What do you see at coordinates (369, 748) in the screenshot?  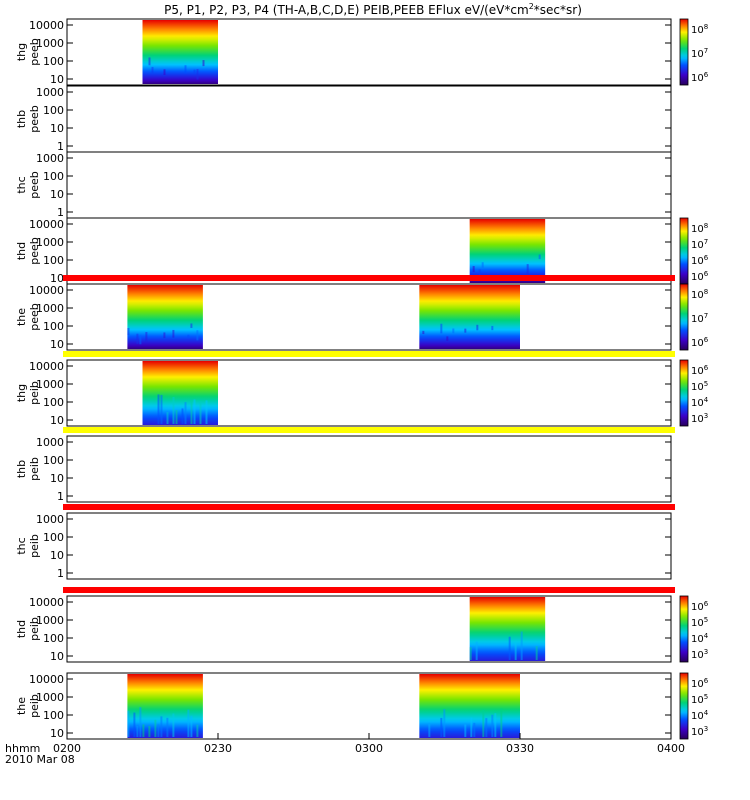 I see `x-tick-label: 0300` at bounding box center [369, 748].